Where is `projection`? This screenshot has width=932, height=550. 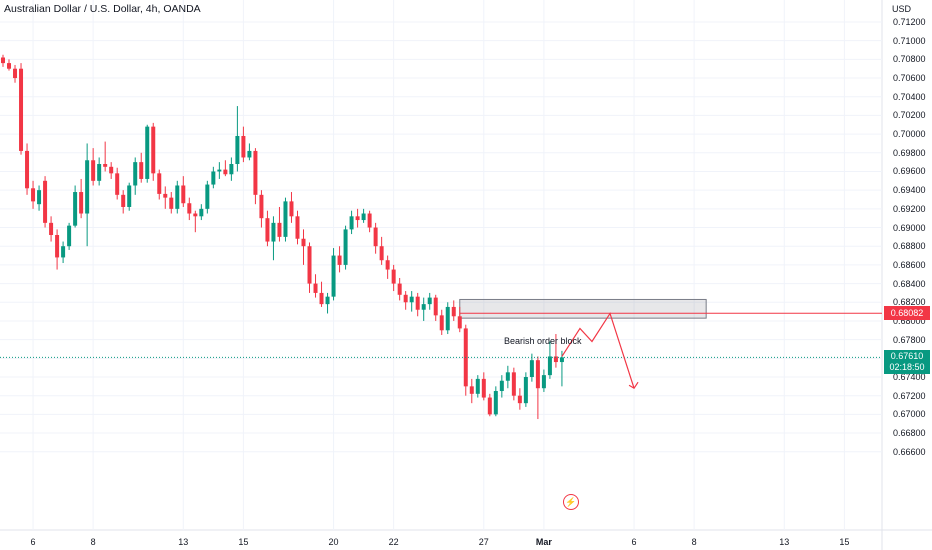
projection is located at coordinates (600, 351).